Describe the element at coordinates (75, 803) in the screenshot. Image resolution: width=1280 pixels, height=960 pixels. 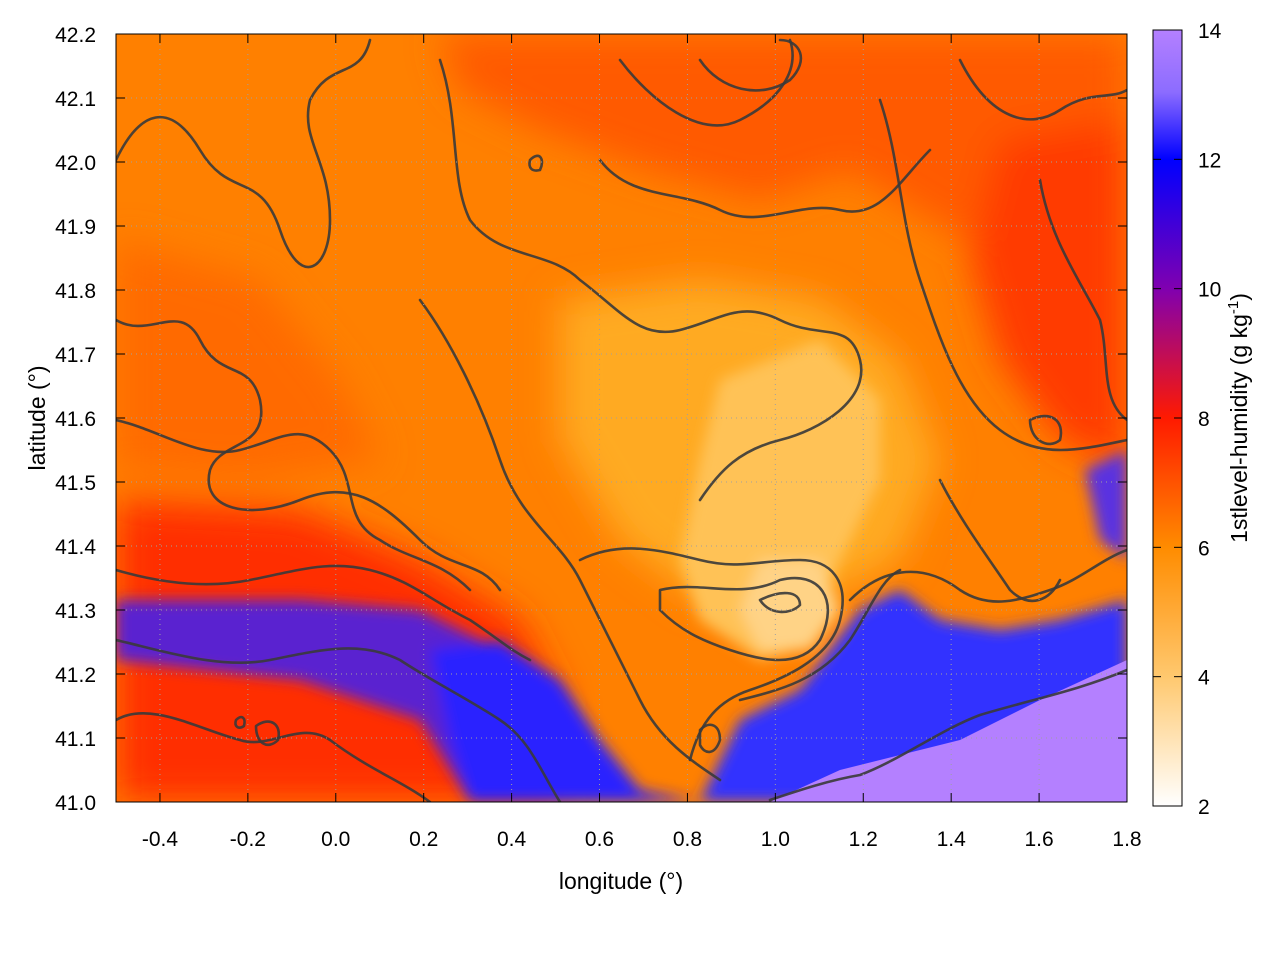
I see `y-tick-label: 41.0` at that location.